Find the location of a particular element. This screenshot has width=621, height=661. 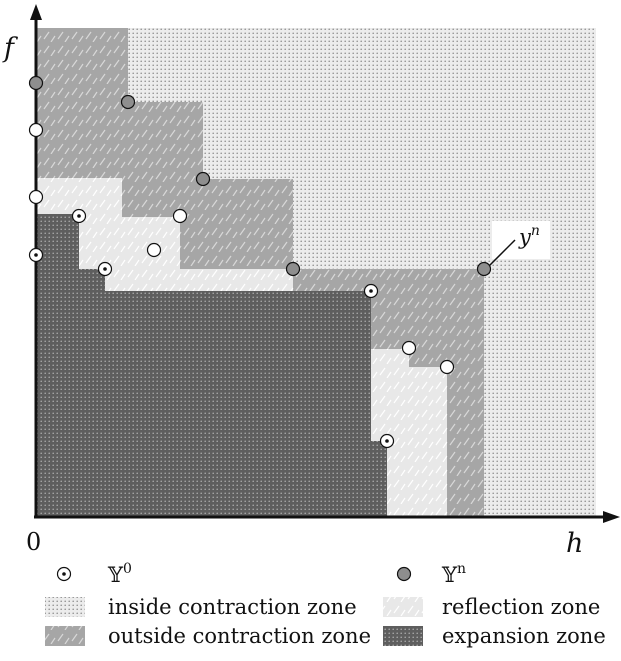

legend-expansion-swatch is located at coordinates (403, 636).